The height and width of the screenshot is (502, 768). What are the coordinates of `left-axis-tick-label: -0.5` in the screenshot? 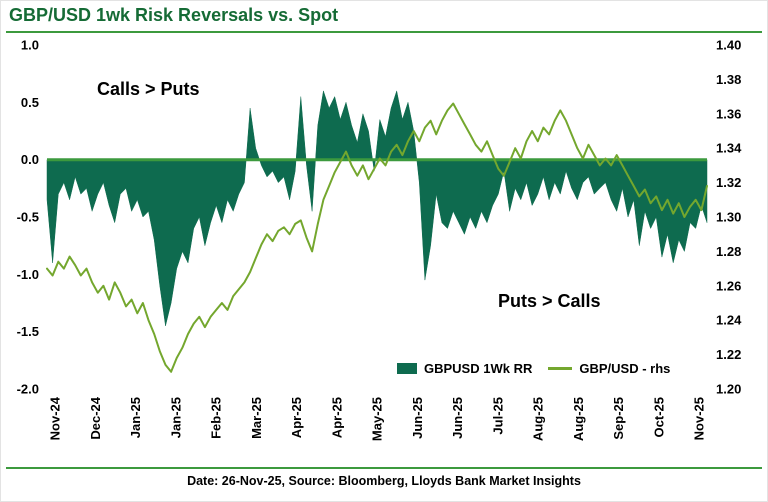 It's located at (28, 217).